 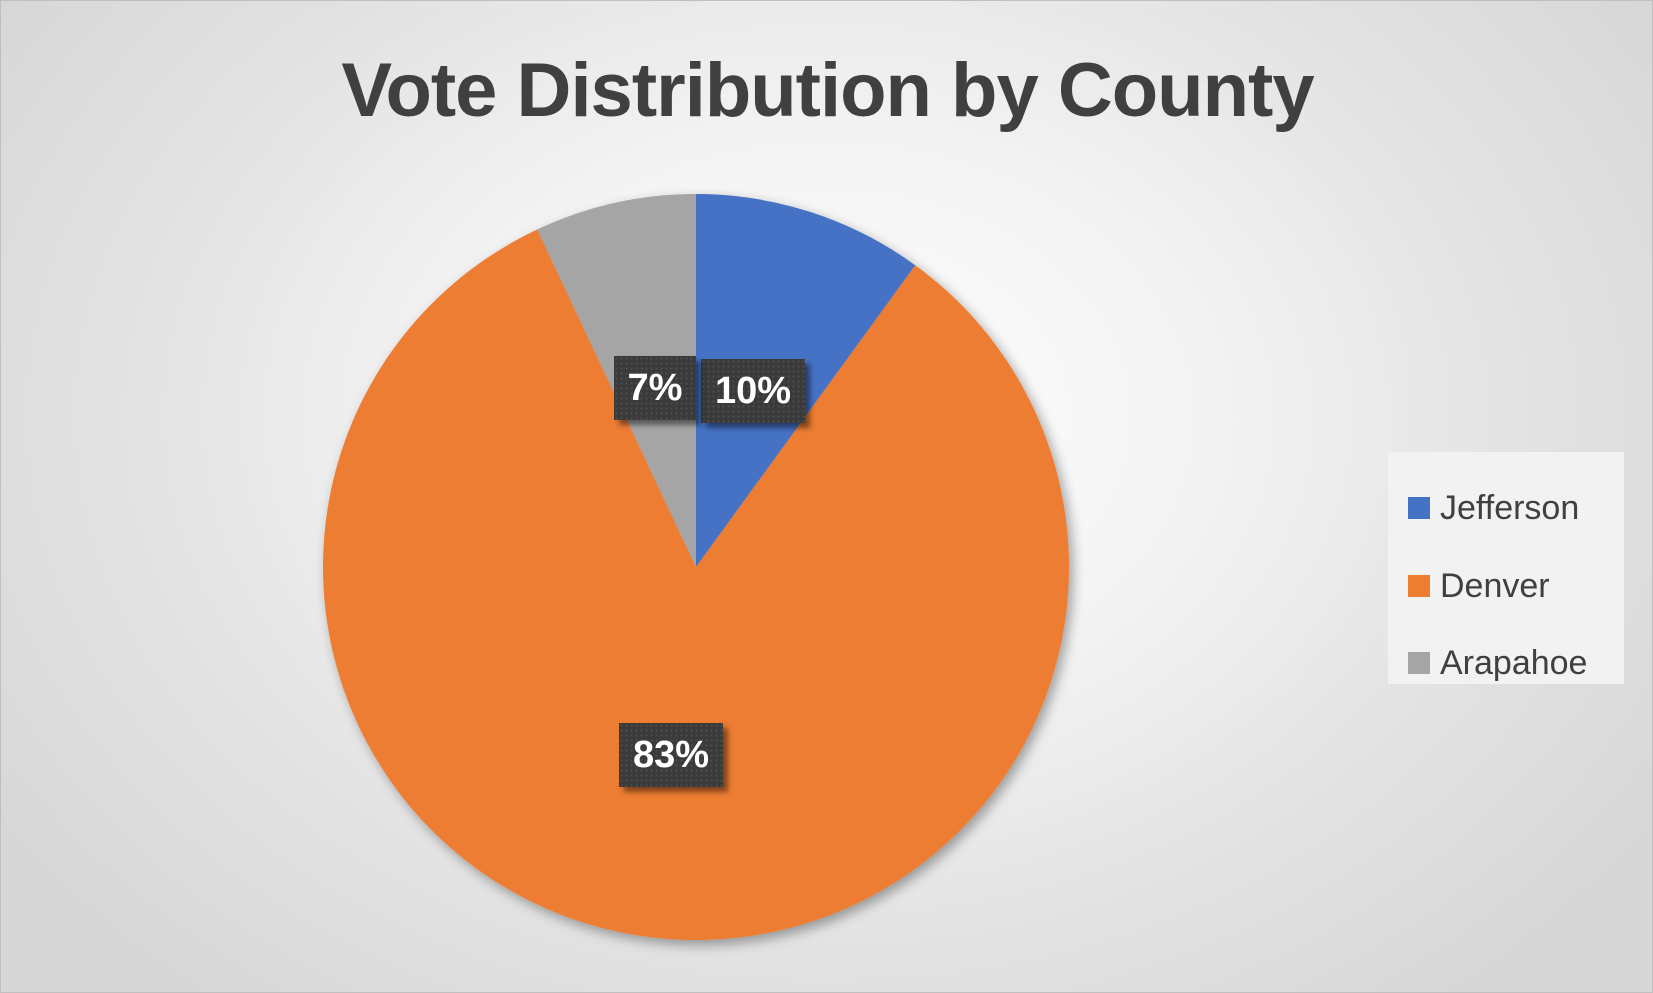 What do you see at coordinates (753, 391) in the screenshot?
I see `data-label-jefferson: 10%` at bounding box center [753, 391].